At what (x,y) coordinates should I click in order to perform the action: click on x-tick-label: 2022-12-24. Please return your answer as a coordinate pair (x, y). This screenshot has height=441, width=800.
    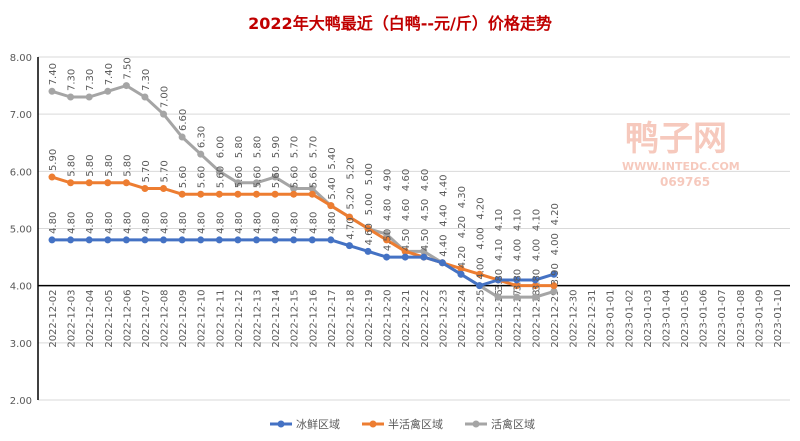
    Looking at the image, I should click on (462, 319).